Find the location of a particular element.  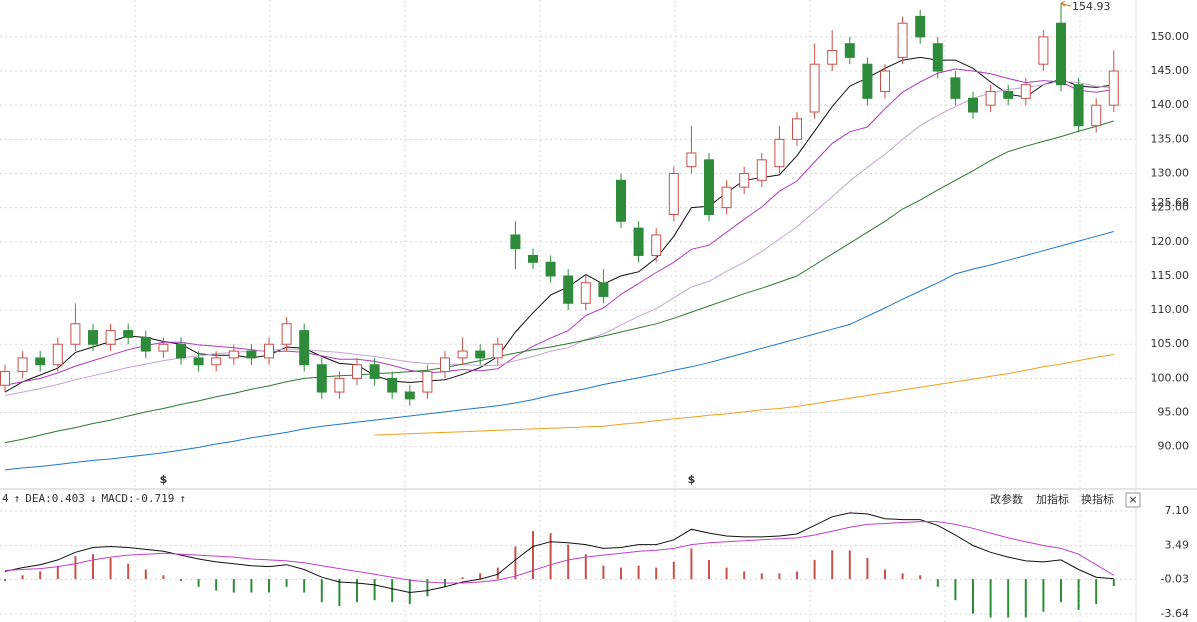

last-price-label: 125.68 is located at coordinates (1170, 202).